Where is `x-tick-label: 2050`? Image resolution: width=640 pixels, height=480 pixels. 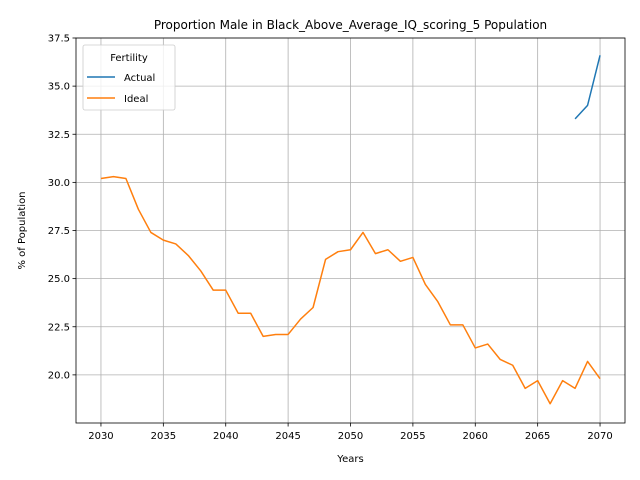 x-tick-label: 2050 is located at coordinates (350, 436).